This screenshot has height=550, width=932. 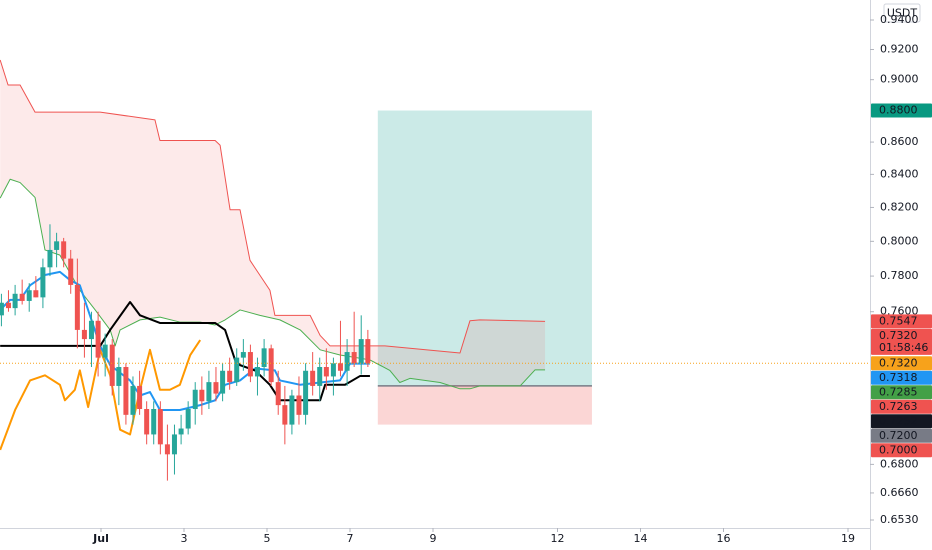 I want to click on currency-box, so click(x=902, y=13).